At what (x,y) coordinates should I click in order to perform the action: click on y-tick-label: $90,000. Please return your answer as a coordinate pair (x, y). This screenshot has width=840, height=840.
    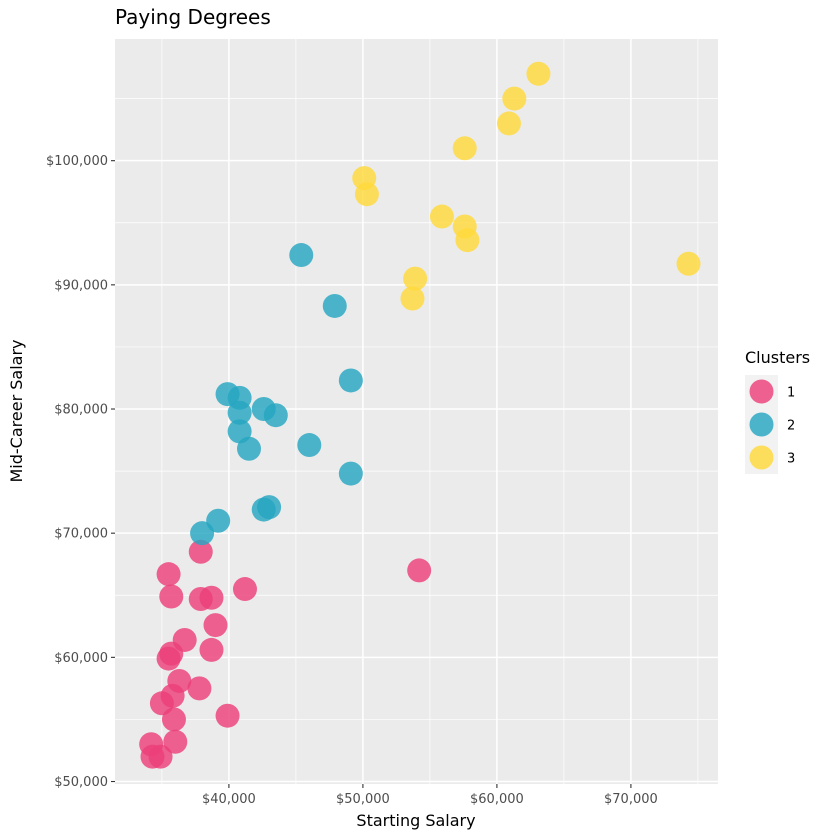
    Looking at the image, I should click on (81, 285).